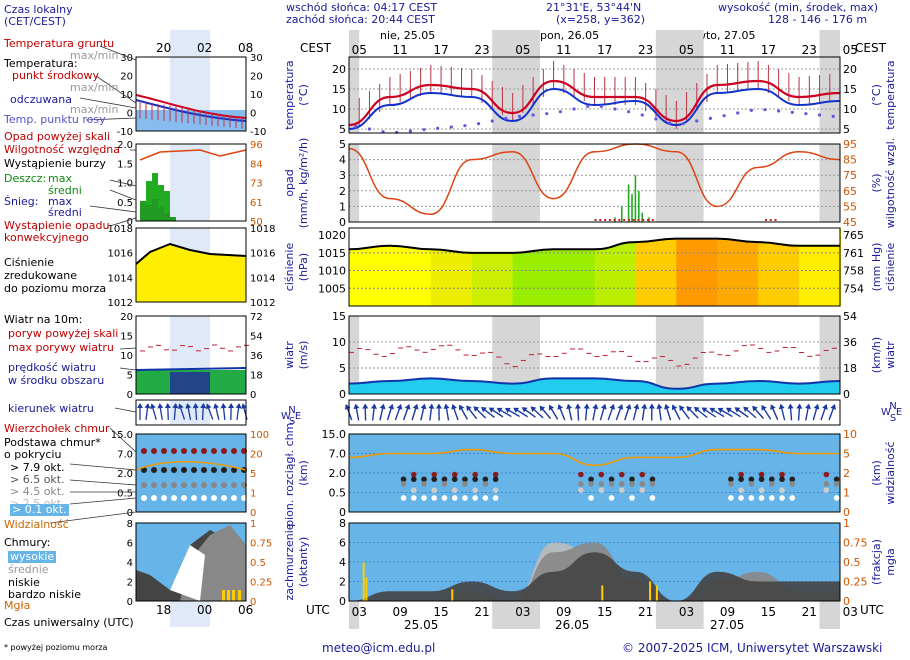 Image resolution: width=910 pixels, height=660 pixels. Describe the element at coordinates (798, 7) in the screenshot. I see `elevation-label: wysokość (min, środek, max)` at that location.